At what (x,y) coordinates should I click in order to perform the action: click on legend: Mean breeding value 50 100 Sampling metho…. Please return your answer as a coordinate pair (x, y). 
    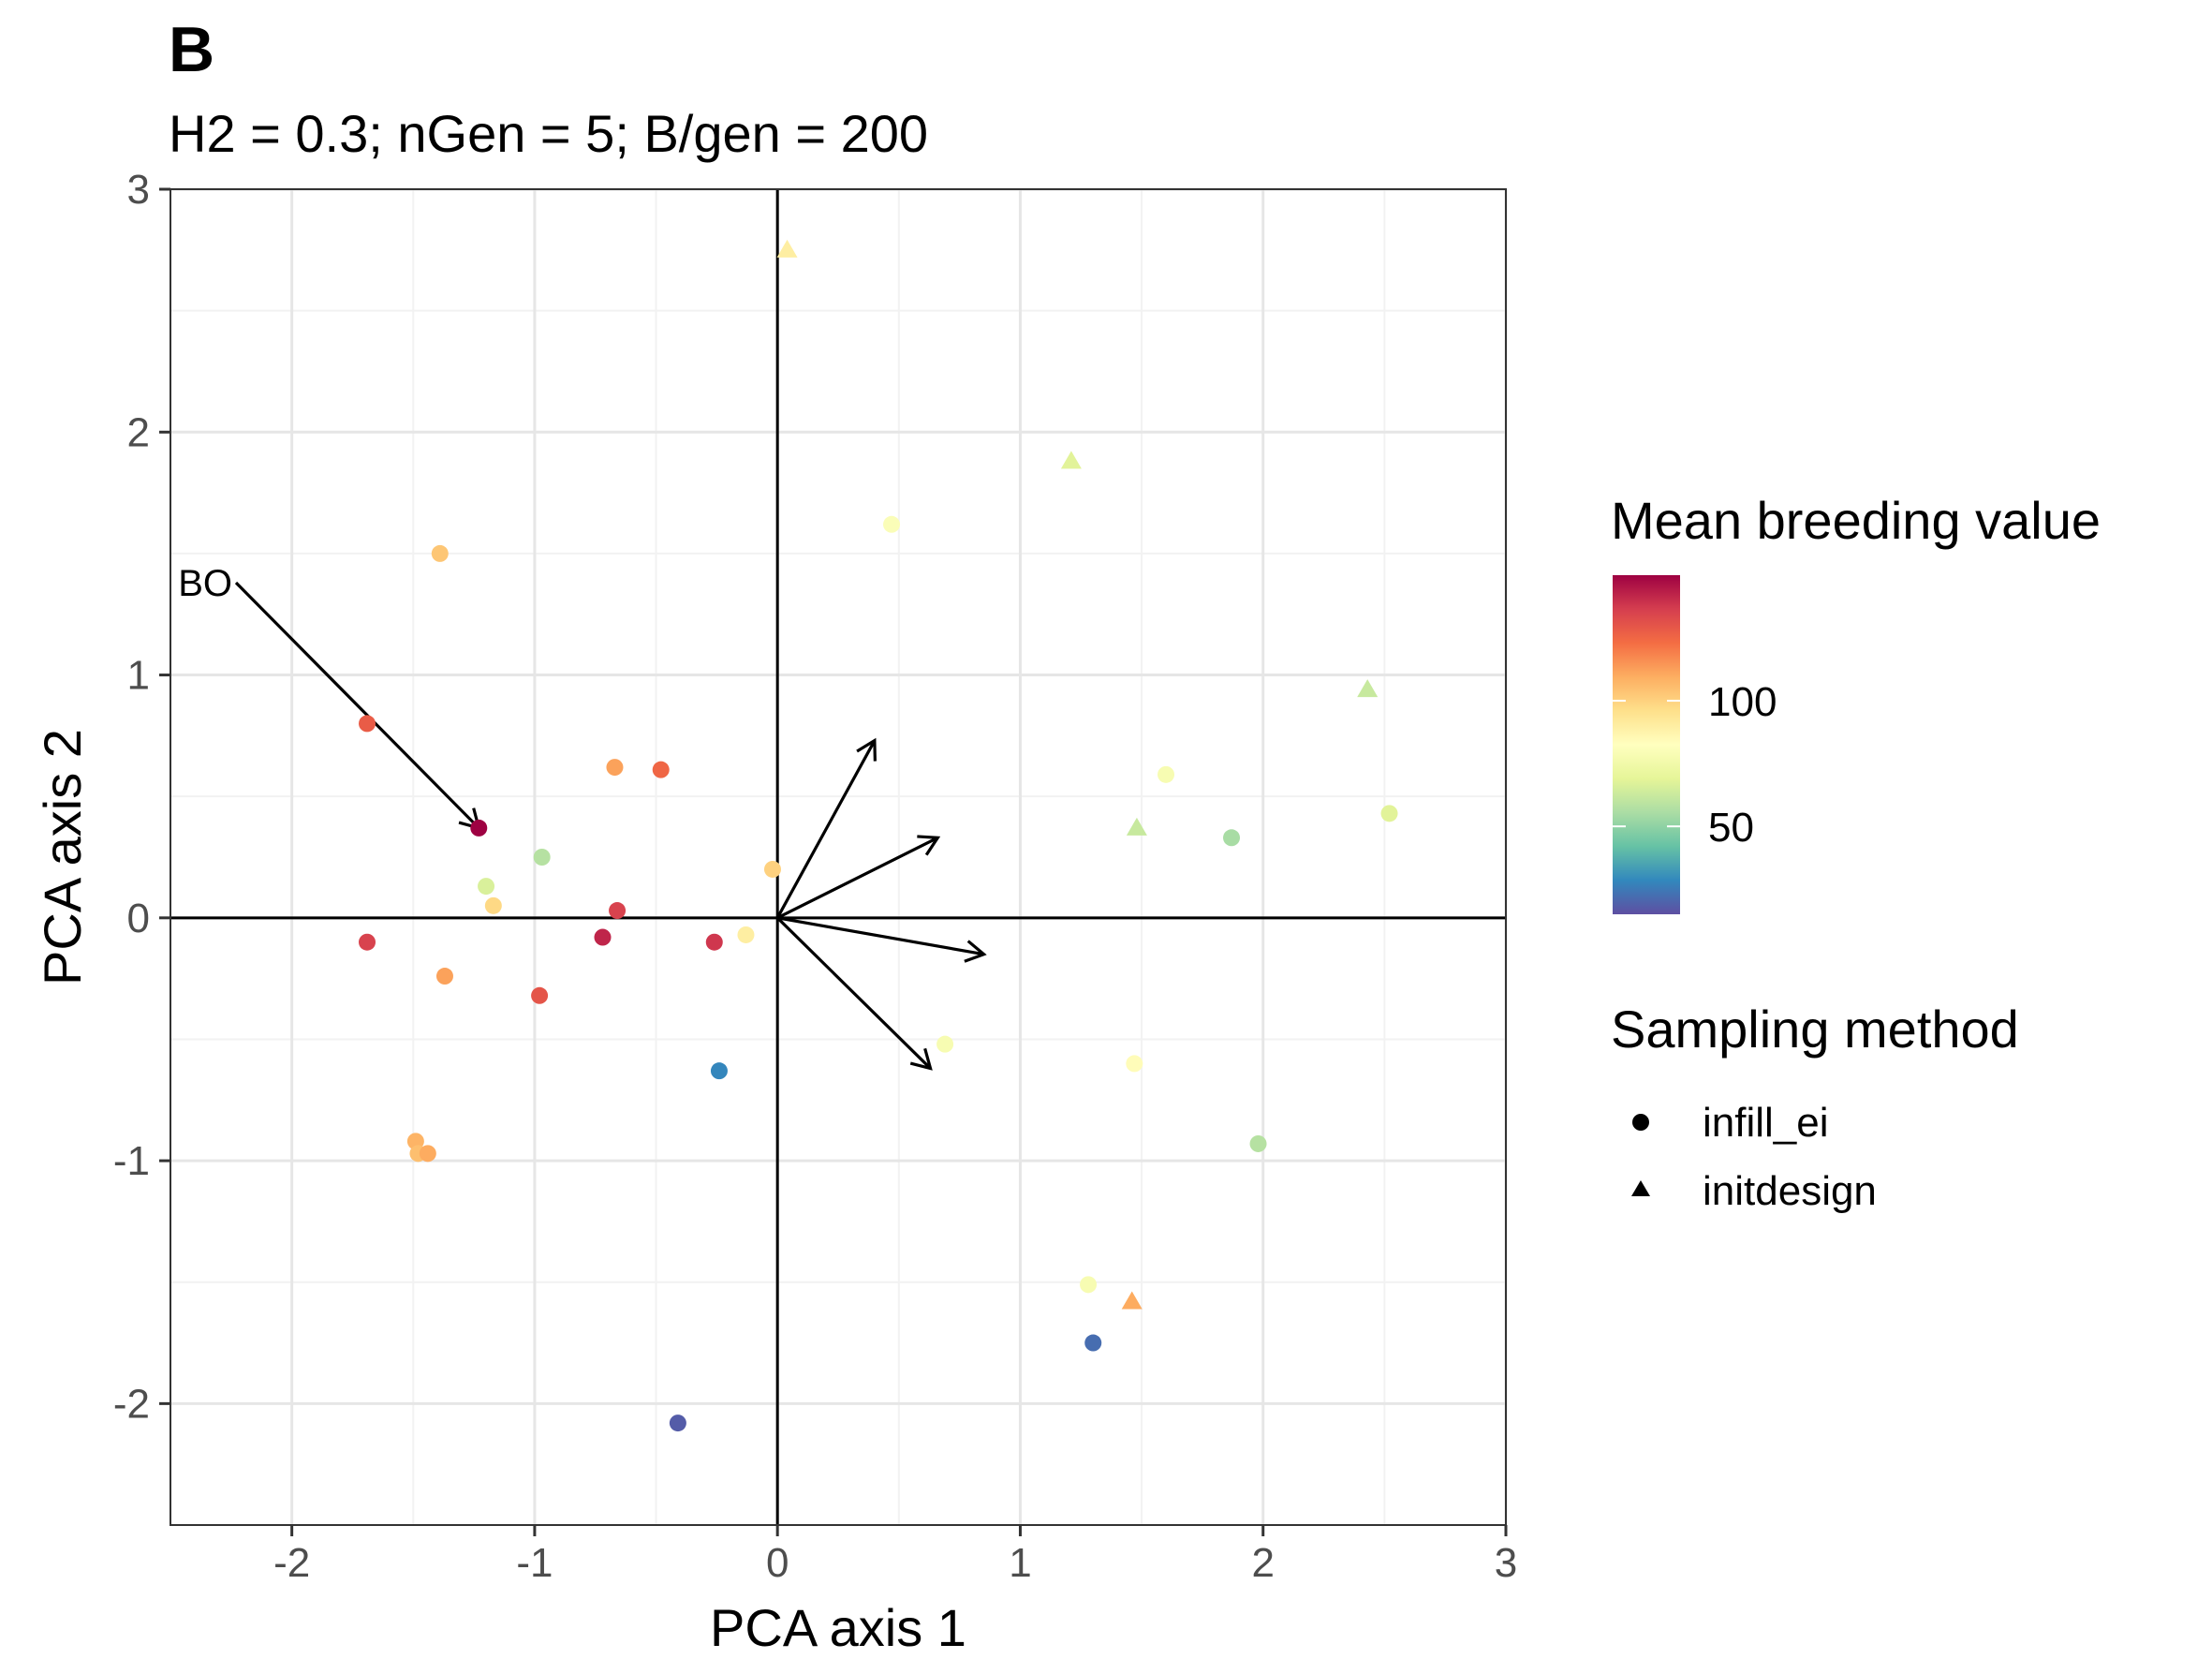
    Looking at the image, I should click on (1856, 853).